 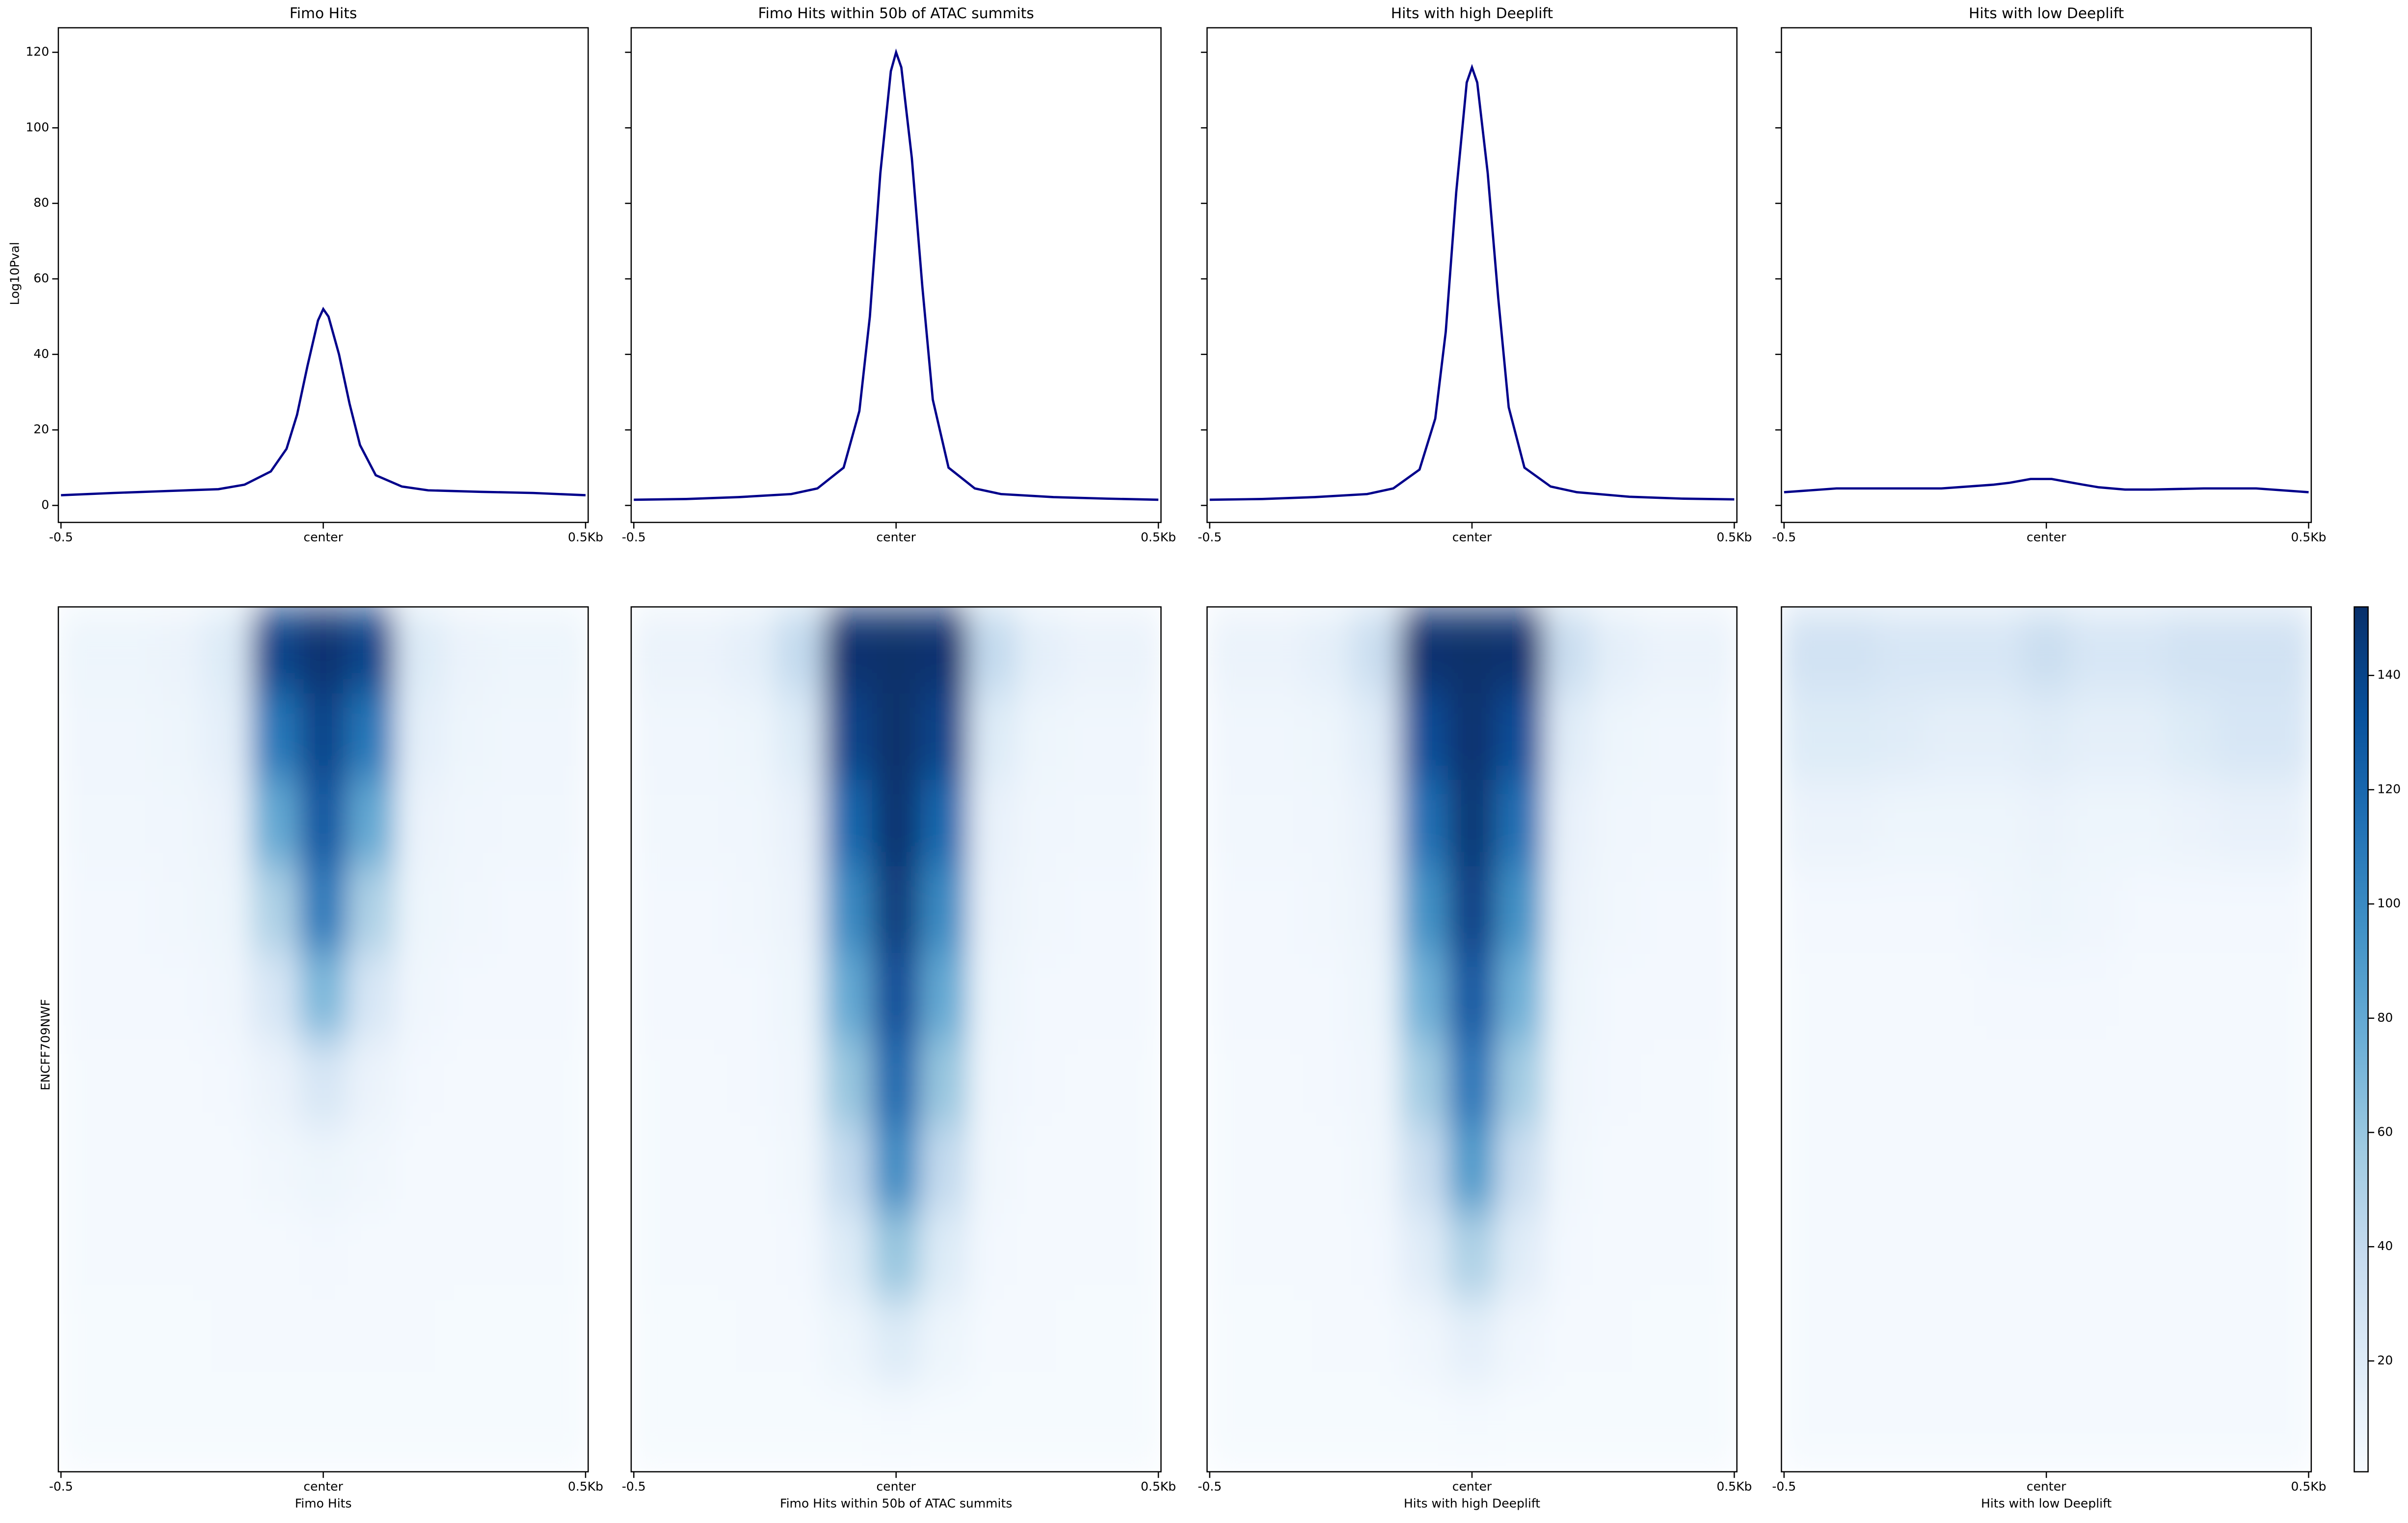 What do you see at coordinates (1472, 1503) in the screenshot?
I see `x-axis-label: Hits with high Deeplift` at bounding box center [1472, 1503].